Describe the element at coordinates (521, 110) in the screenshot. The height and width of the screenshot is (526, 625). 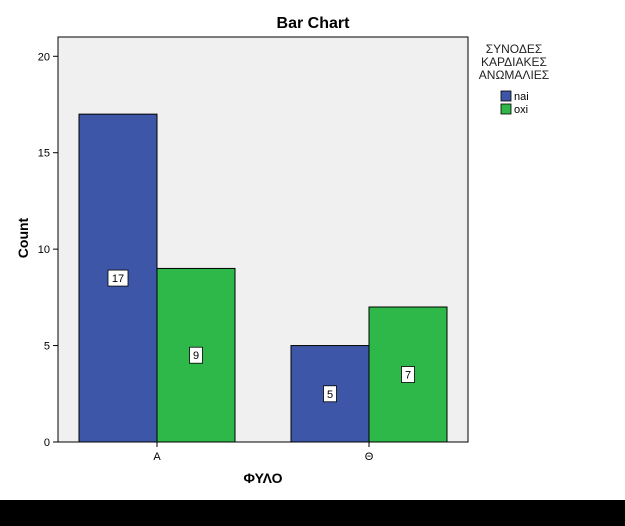
I see `legend-label-oxi: oxi` at that location.